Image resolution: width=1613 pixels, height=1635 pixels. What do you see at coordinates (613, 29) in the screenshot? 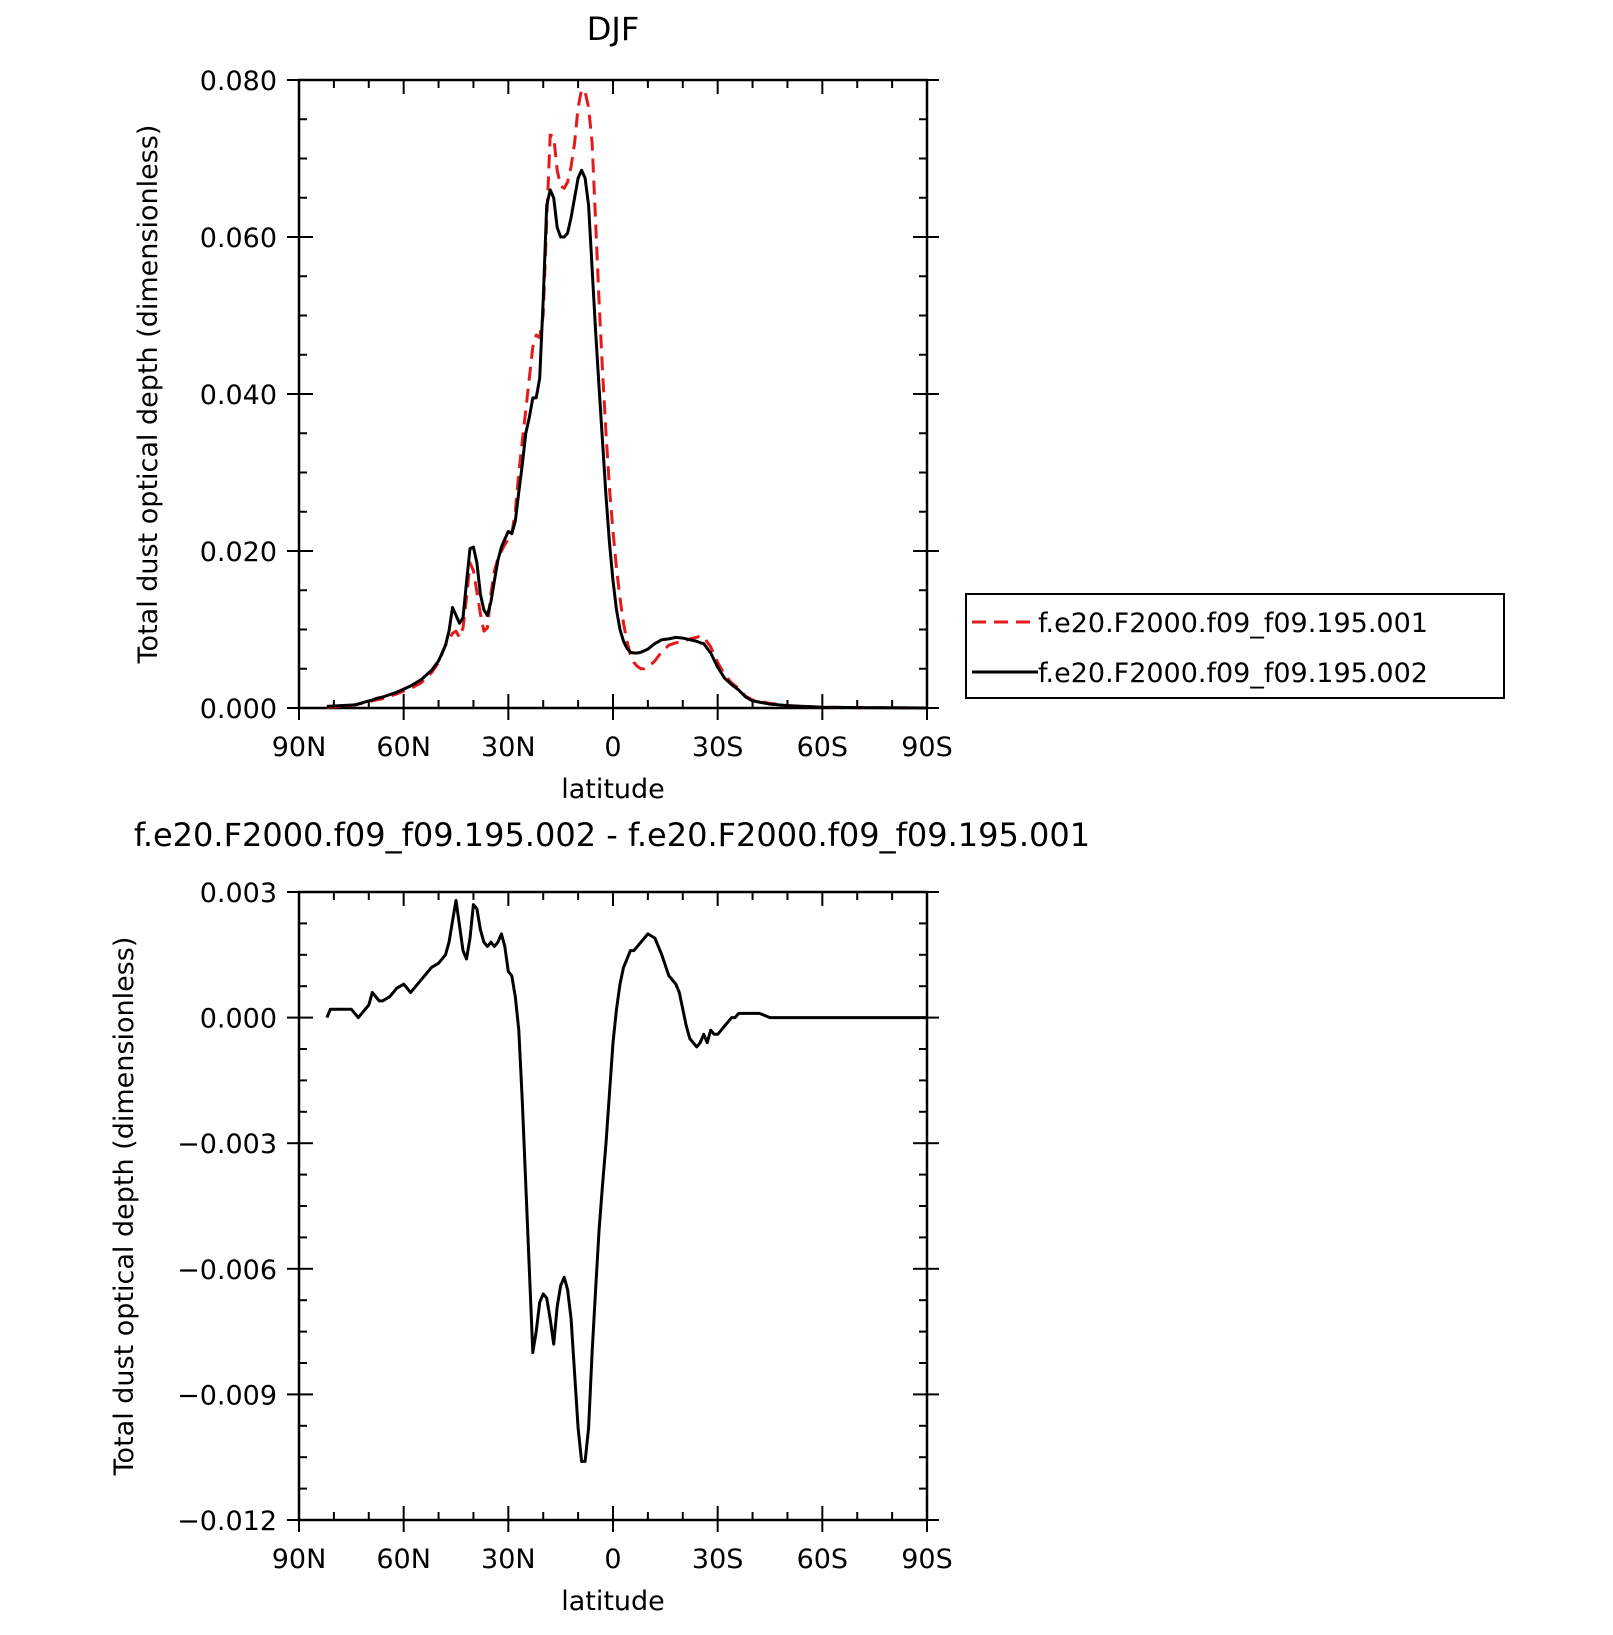
I see `plot-title: DJF` at bounding box center [613, 29].